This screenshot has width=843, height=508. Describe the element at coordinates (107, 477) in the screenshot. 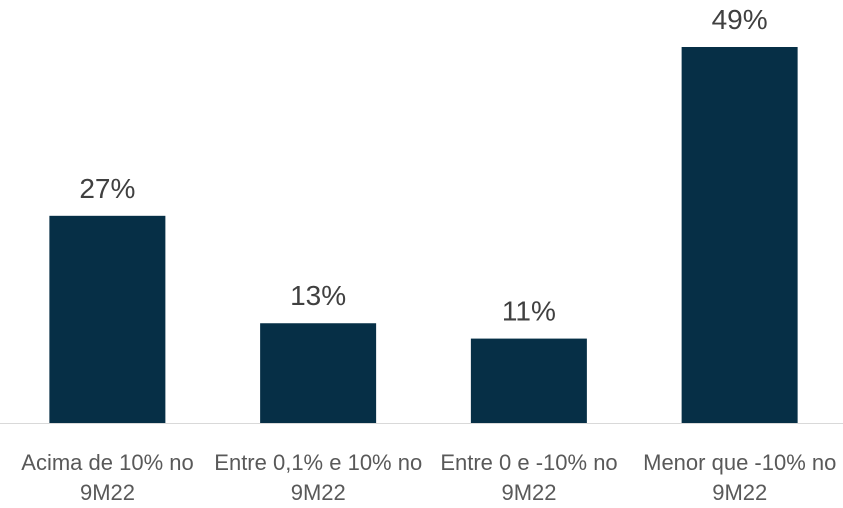

I see `x-tick-label: Acima de 10% no 9M22` at that location.